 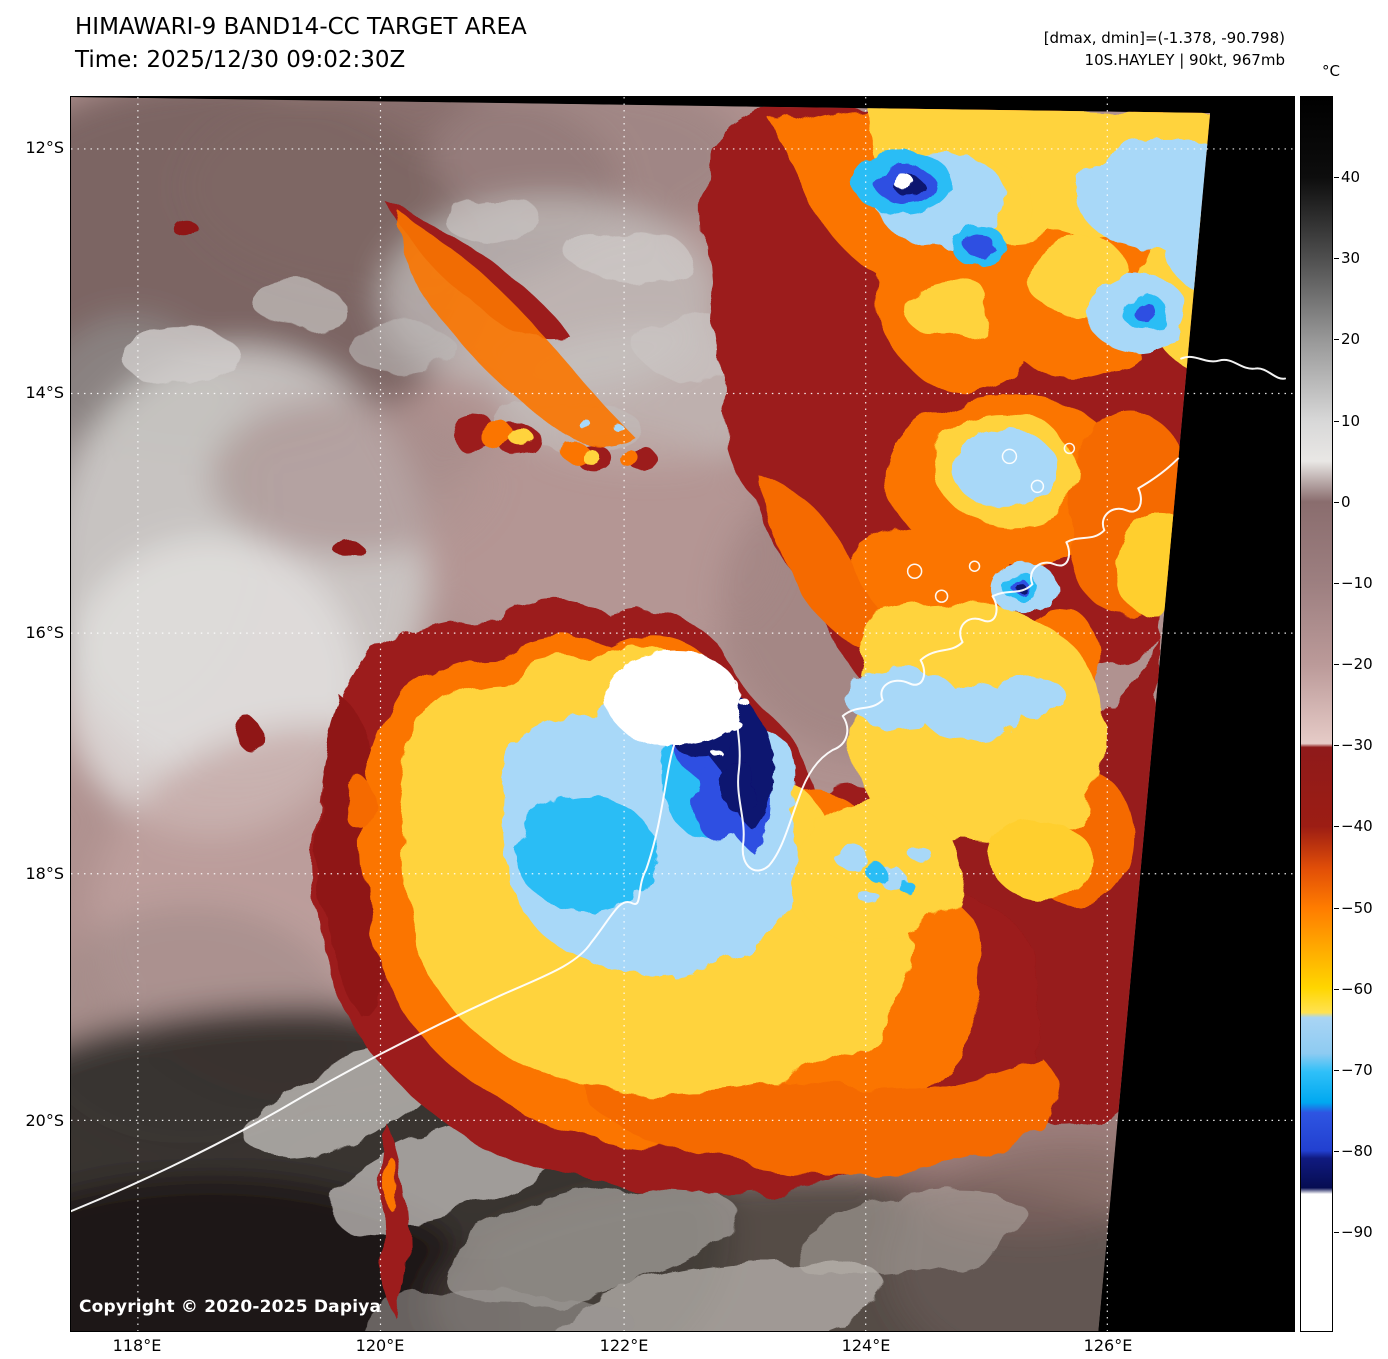 I want to click on figure-title: HIMAWARI-9 BAND14-CC TARGET AREA, so click(x=301, y=27).